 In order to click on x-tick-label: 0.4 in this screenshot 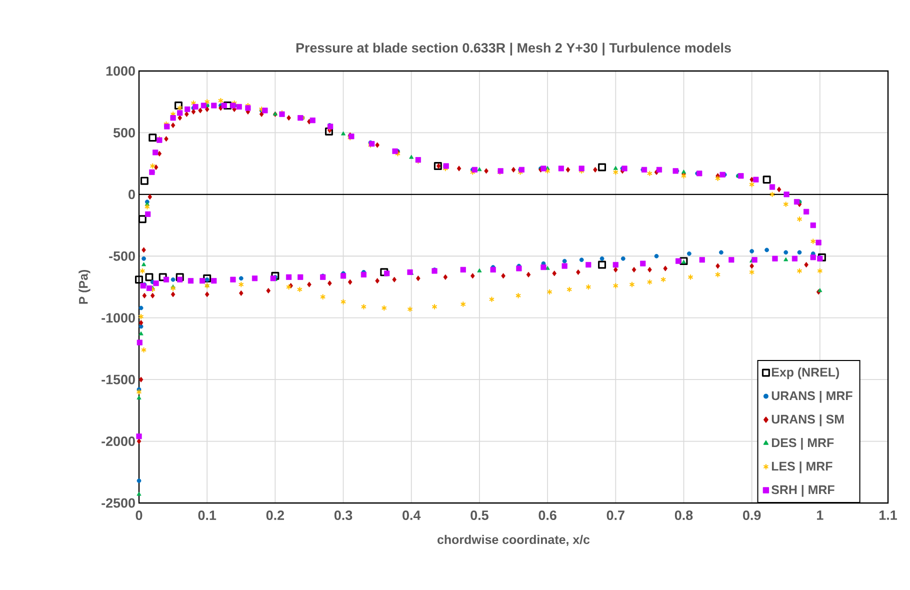, I will do `click(411, 515)`.